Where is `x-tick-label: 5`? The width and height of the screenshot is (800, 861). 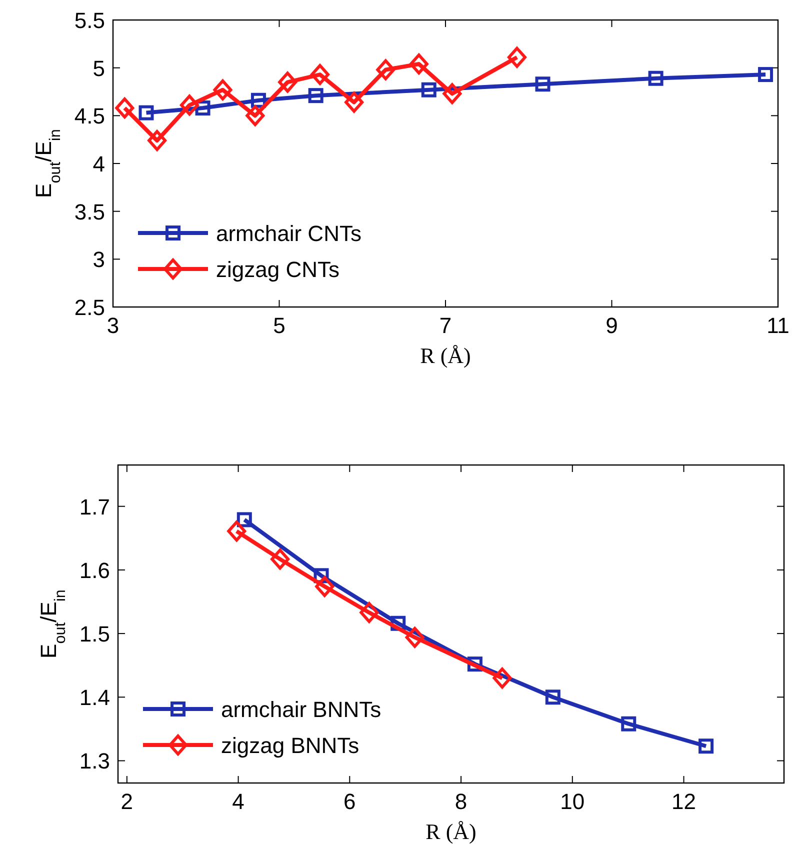 x-tick-label: 5 is located at coordinates (279, 325).